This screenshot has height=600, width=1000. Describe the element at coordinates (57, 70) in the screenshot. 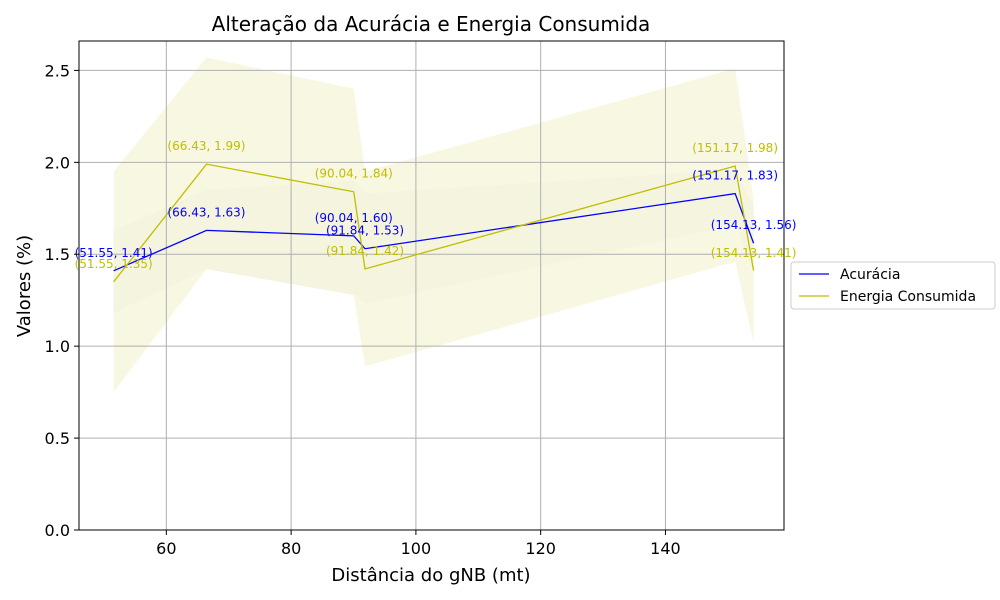

I see `y-tick-label: 2.5` at that location.